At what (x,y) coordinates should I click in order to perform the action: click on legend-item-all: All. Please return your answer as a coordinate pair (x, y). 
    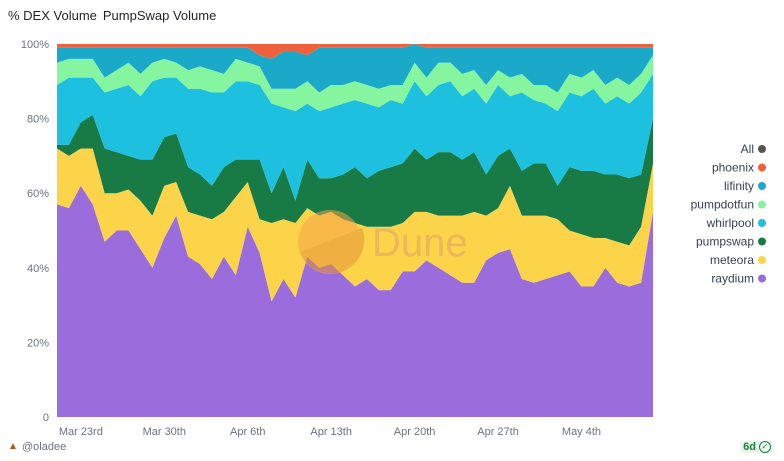
    Looking at the image, I should click on (753, 149).